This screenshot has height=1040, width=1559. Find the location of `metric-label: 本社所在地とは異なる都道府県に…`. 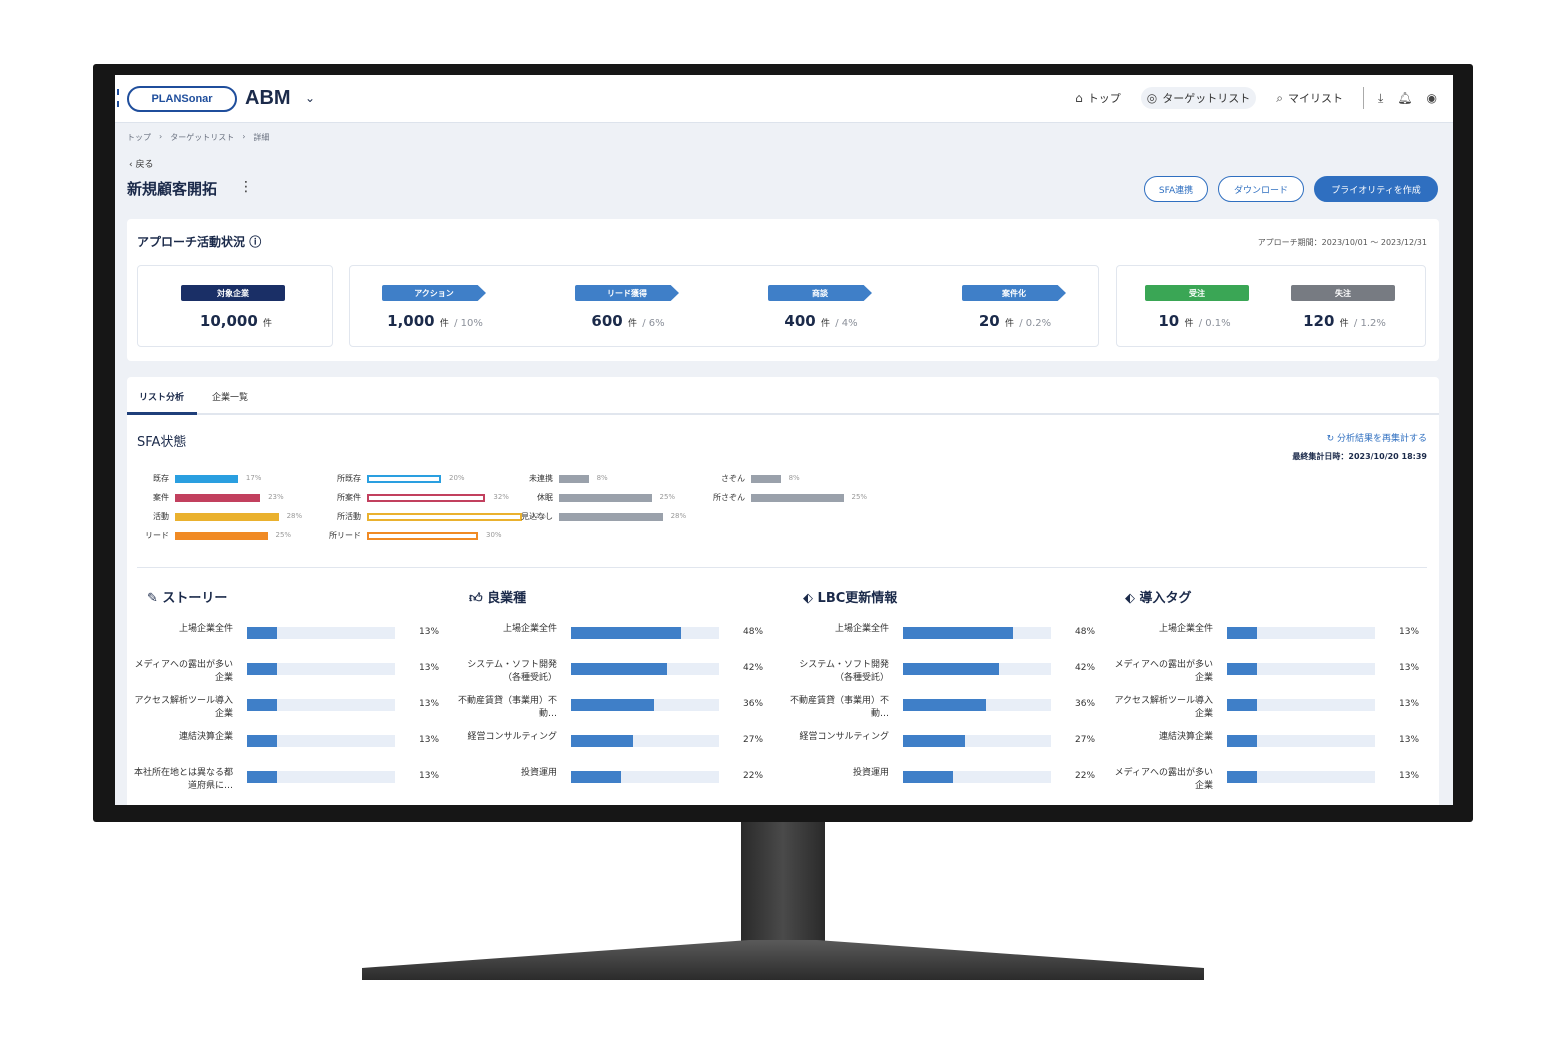

metric-label: 本社所在地とは異なる都道府県に… is located at coordinates (183, 779).